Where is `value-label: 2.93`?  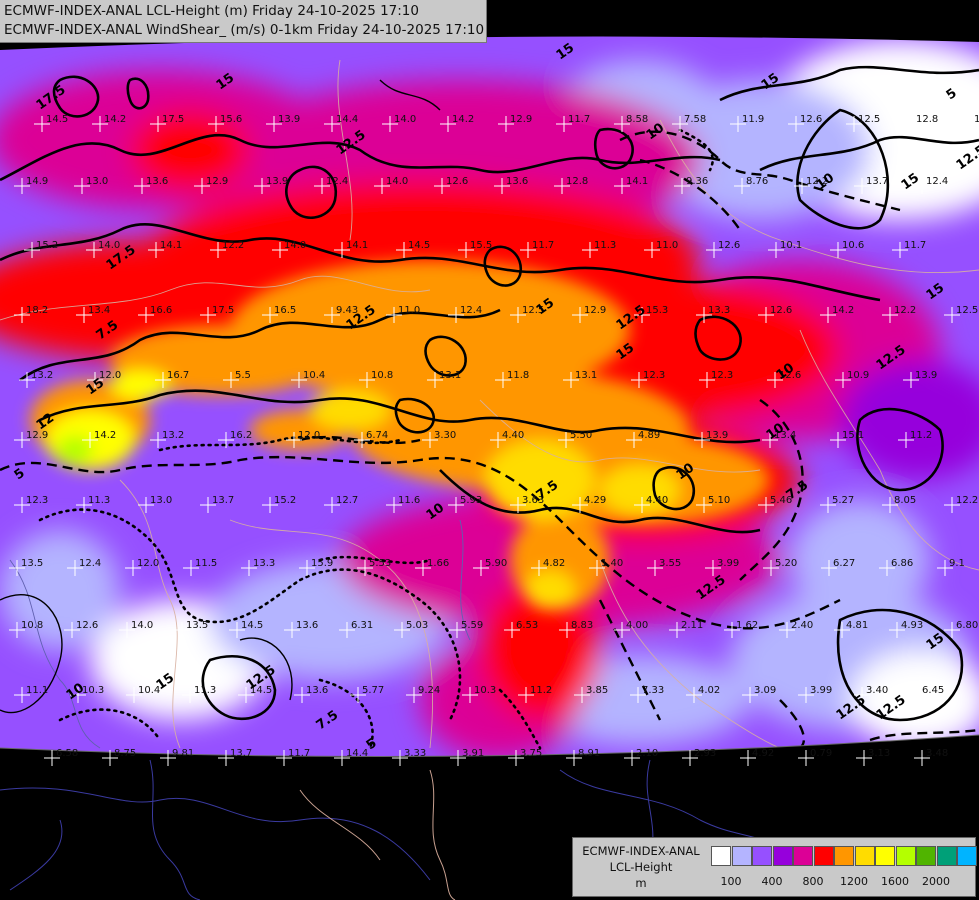
value-label: 2.93 is located at coordinates (705, 753).